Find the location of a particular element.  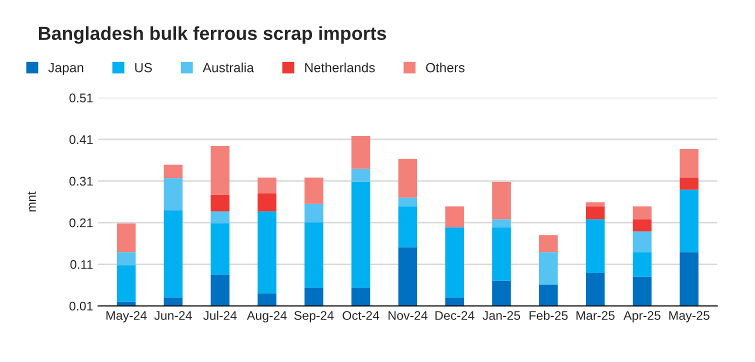

legend-label: Australia is located at coordinates (228, 67).